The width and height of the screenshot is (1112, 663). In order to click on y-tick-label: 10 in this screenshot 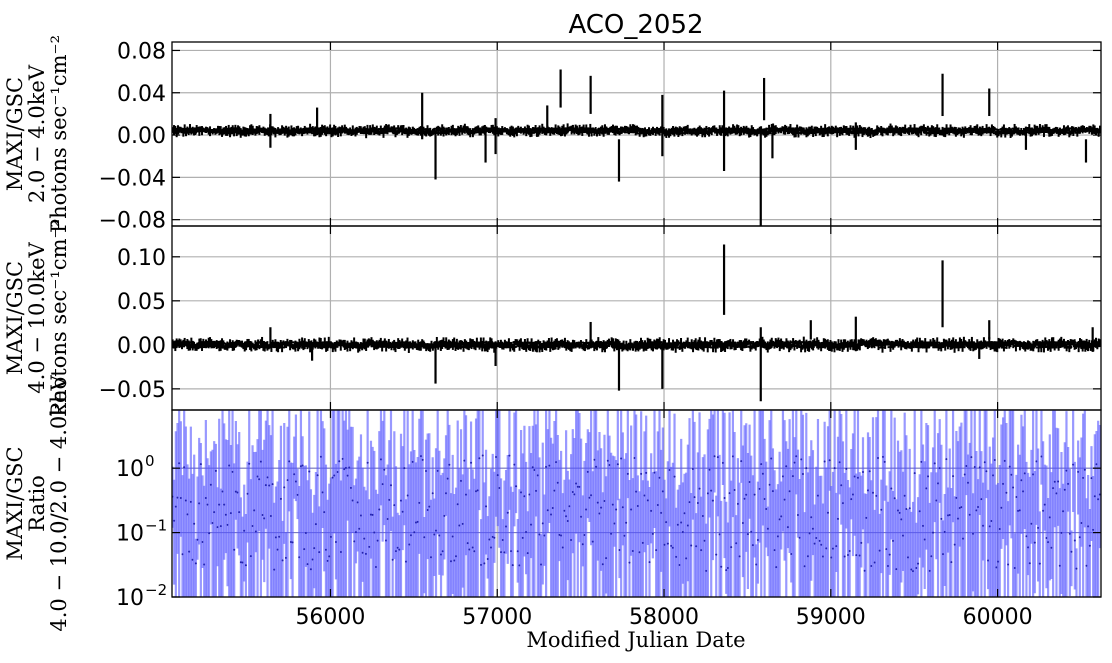, I will do `click(130, 598)`.